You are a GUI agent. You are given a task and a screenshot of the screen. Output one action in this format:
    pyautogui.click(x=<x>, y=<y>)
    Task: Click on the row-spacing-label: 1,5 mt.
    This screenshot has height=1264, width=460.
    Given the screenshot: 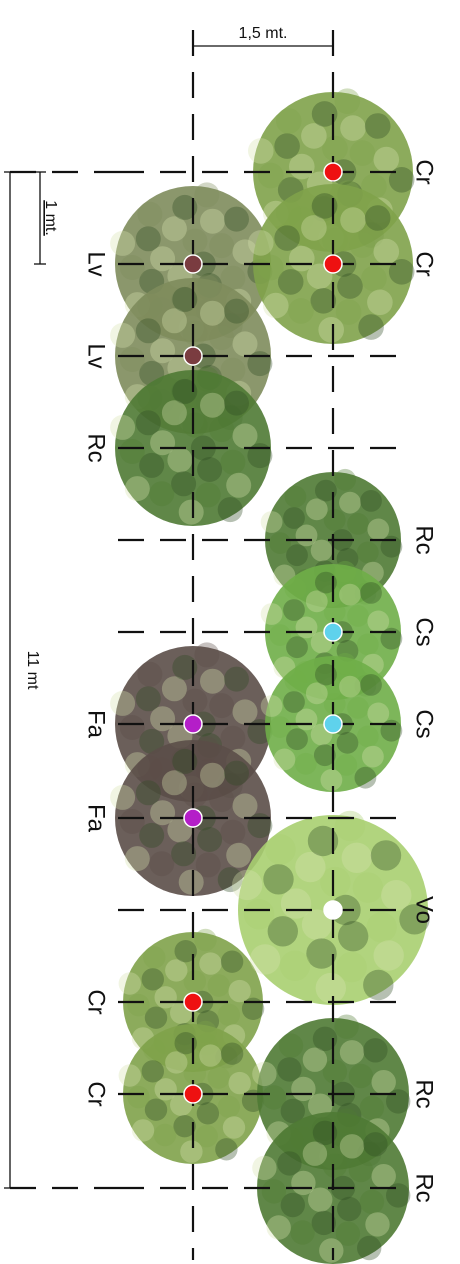 What is the action you would take?
    pyautogui.click(x=263, y=33)
    